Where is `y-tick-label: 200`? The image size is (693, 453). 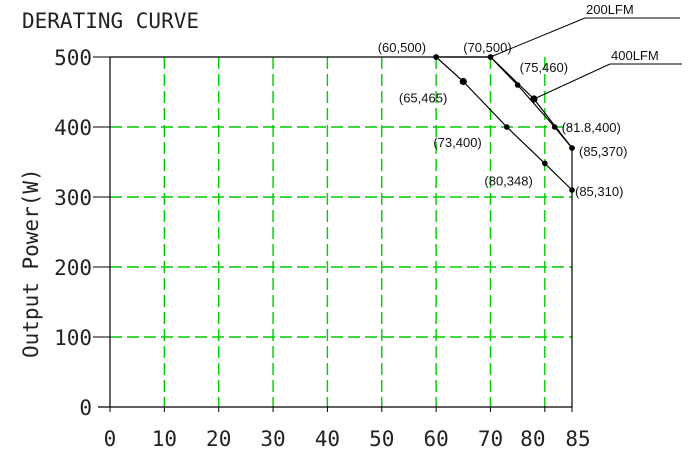
y-tick-label: 200 is located at coordinates (73, 268).